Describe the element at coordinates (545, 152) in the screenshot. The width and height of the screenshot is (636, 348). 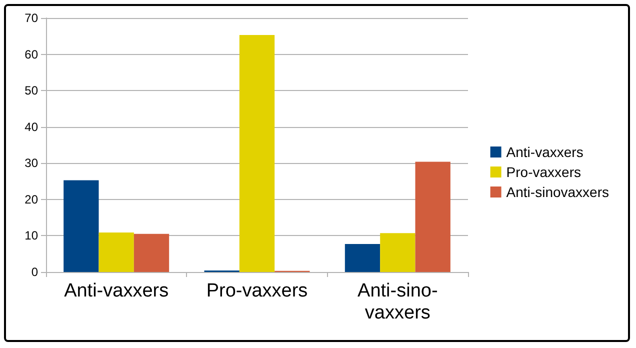
I see `legend-label: Anti-vaxxers` at that location.